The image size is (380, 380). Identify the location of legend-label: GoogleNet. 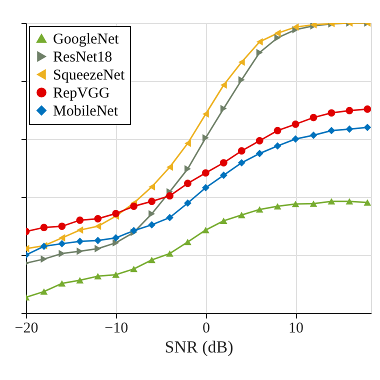
(86, 40).